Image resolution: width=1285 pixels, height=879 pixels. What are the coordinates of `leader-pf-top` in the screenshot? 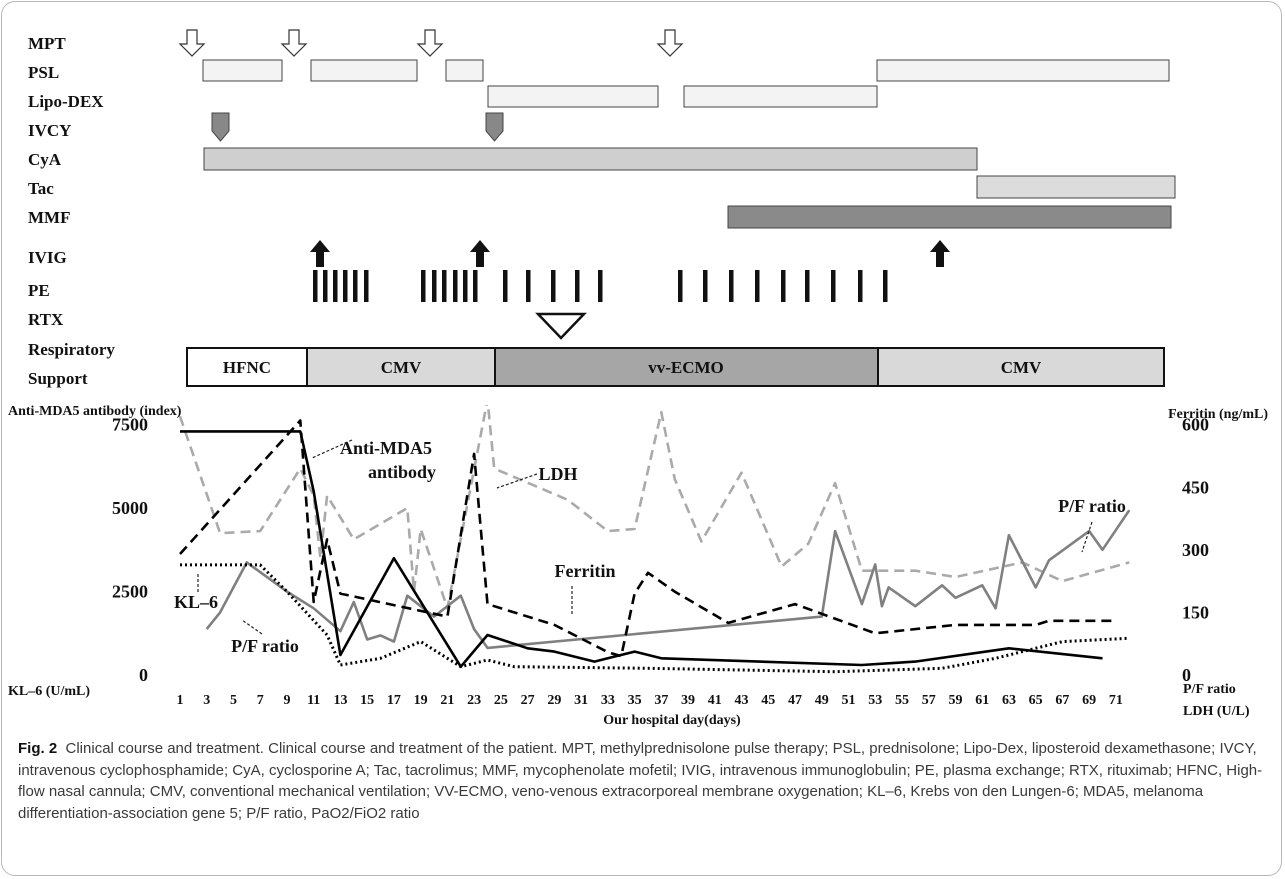 It's located at (1087, 537).